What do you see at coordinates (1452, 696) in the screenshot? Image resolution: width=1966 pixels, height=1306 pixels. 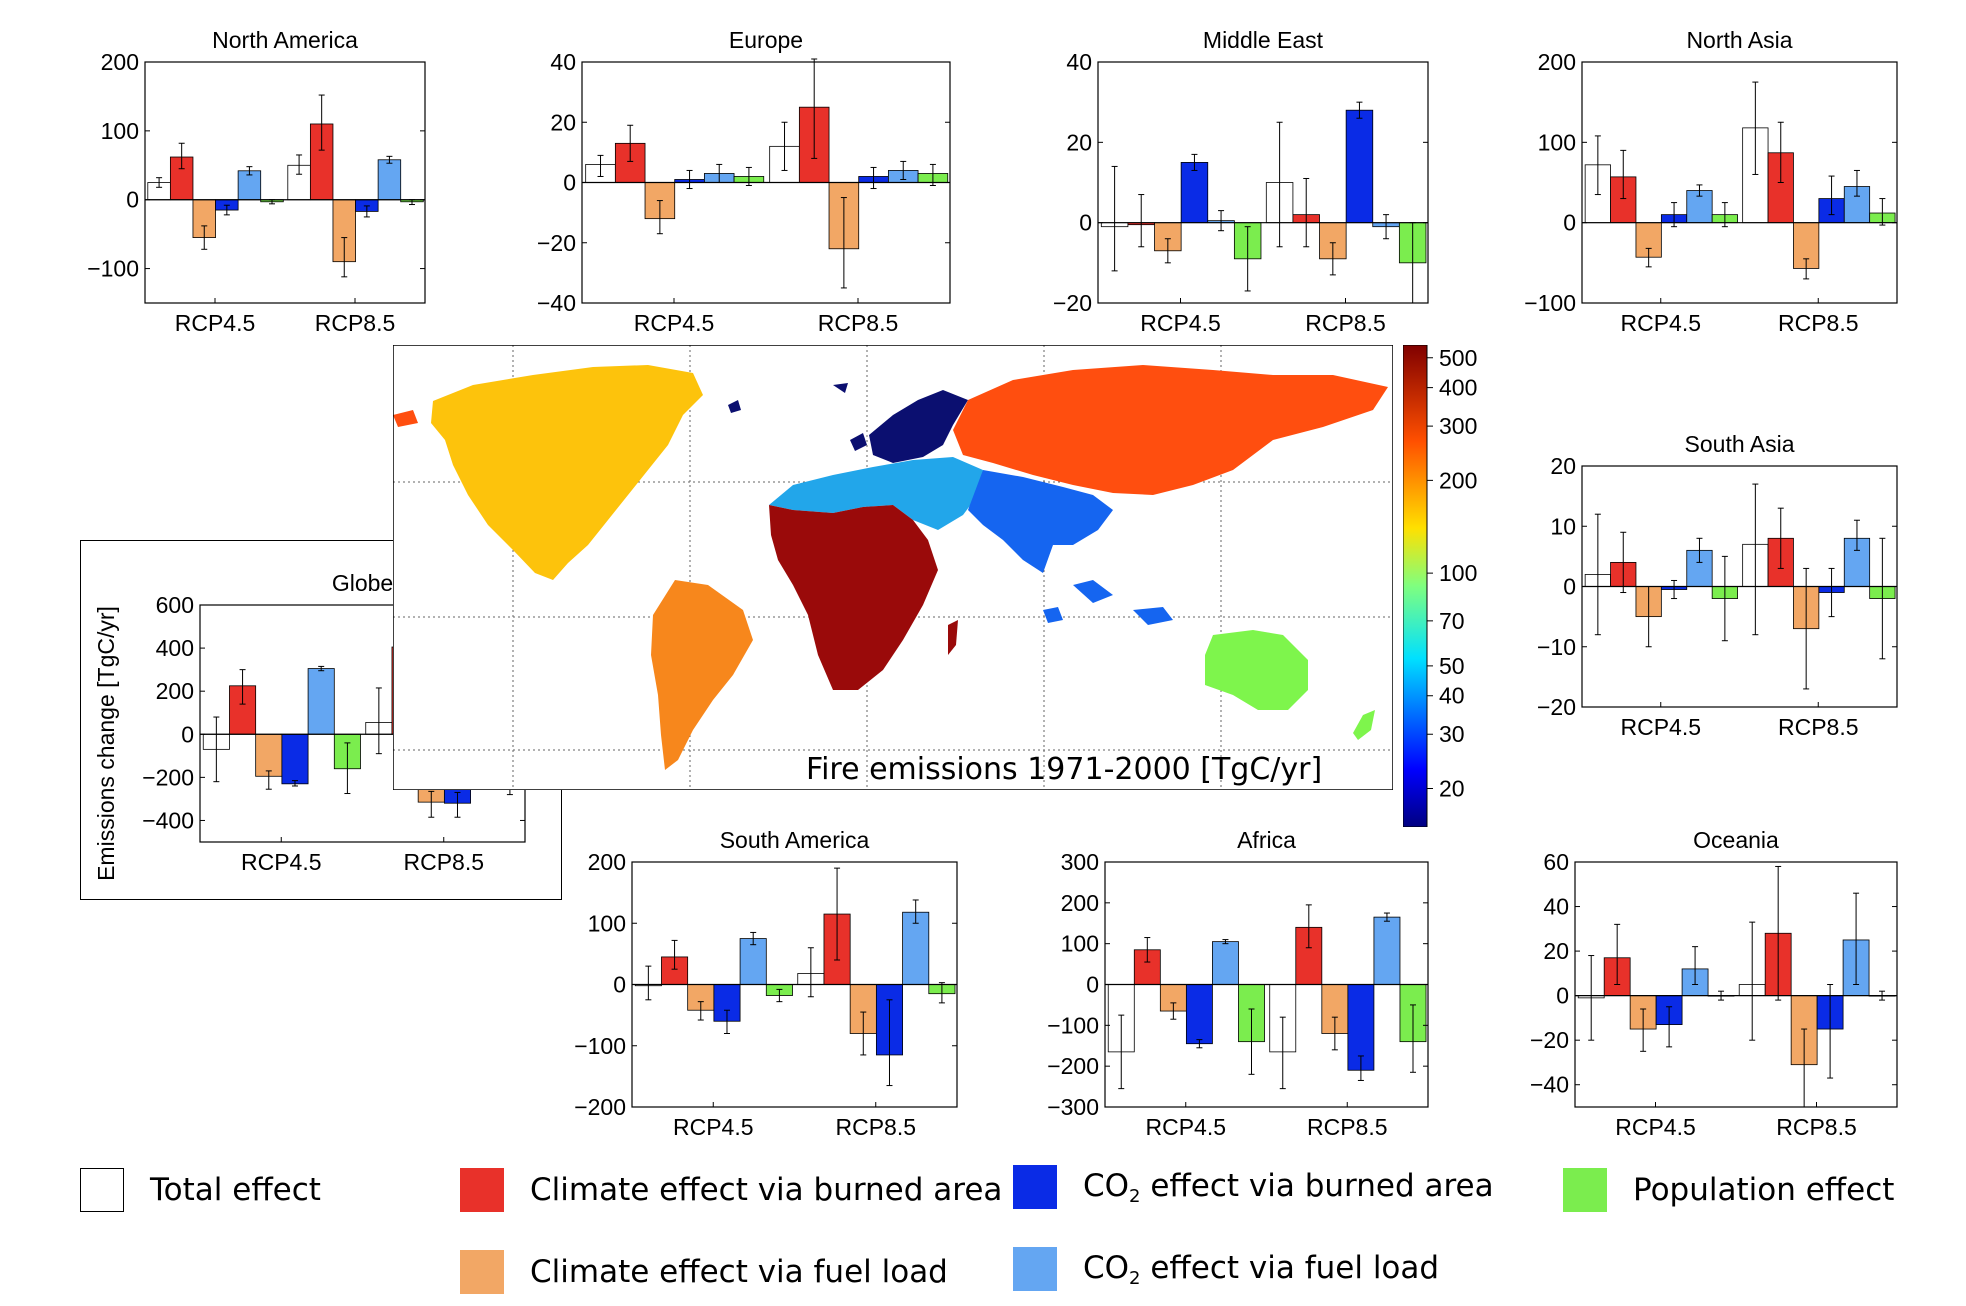 I see `colorbar-tick-label: 40` at bounding box center [1452, 696].